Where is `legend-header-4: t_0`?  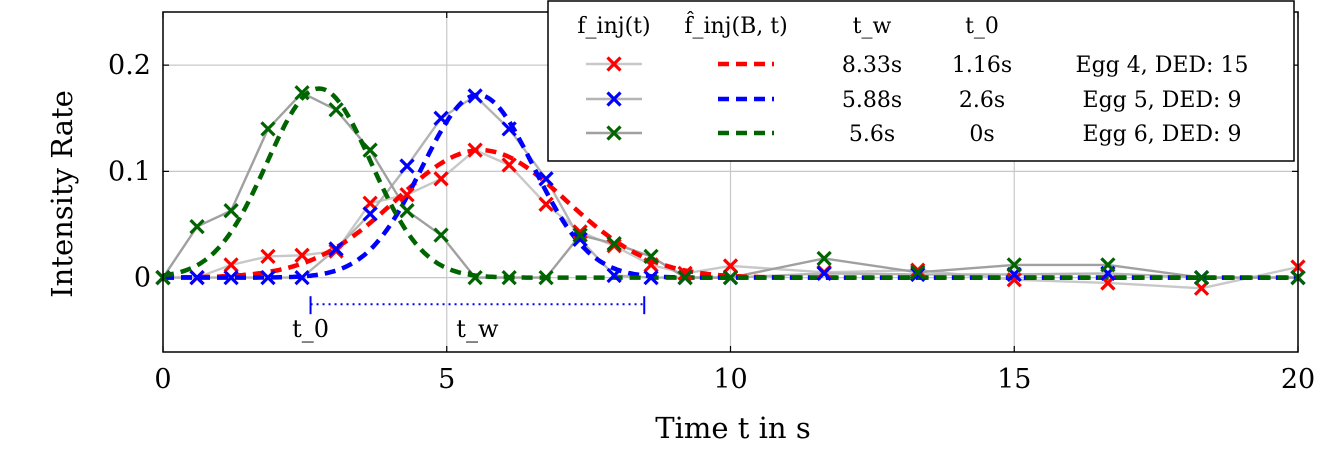 legend-header-4: t_0 is located at coordinates (982, 26).